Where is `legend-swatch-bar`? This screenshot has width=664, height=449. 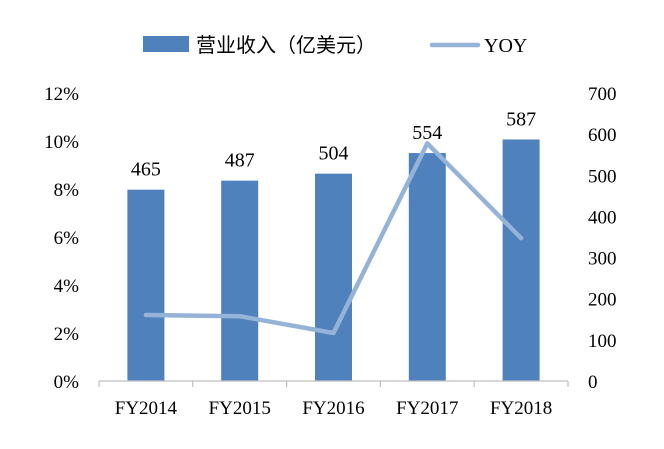 legend-swatch-bar is located at coordinates (166, 44).